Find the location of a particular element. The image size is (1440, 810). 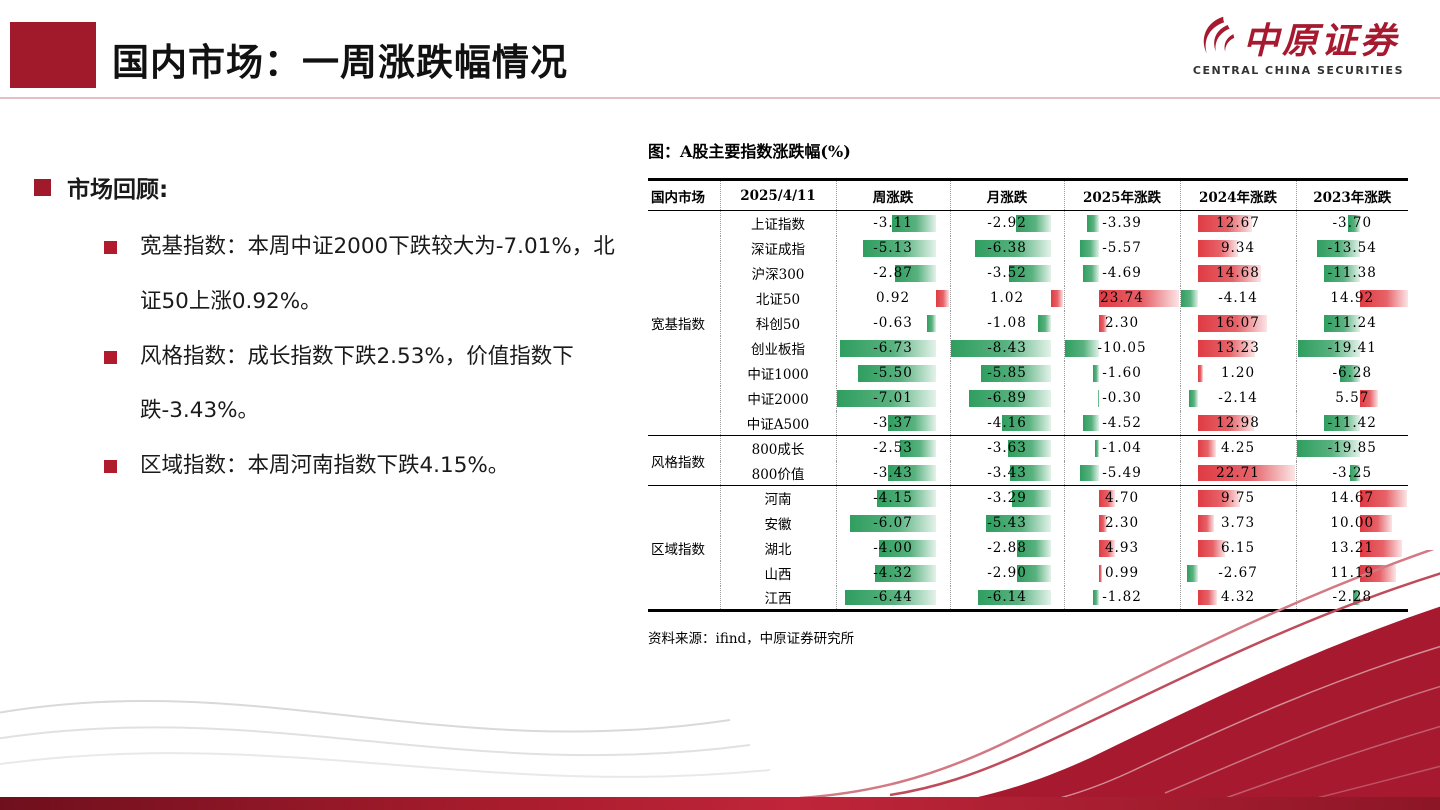

cell-value: -3.70 is located at coordinates (1352, 223).